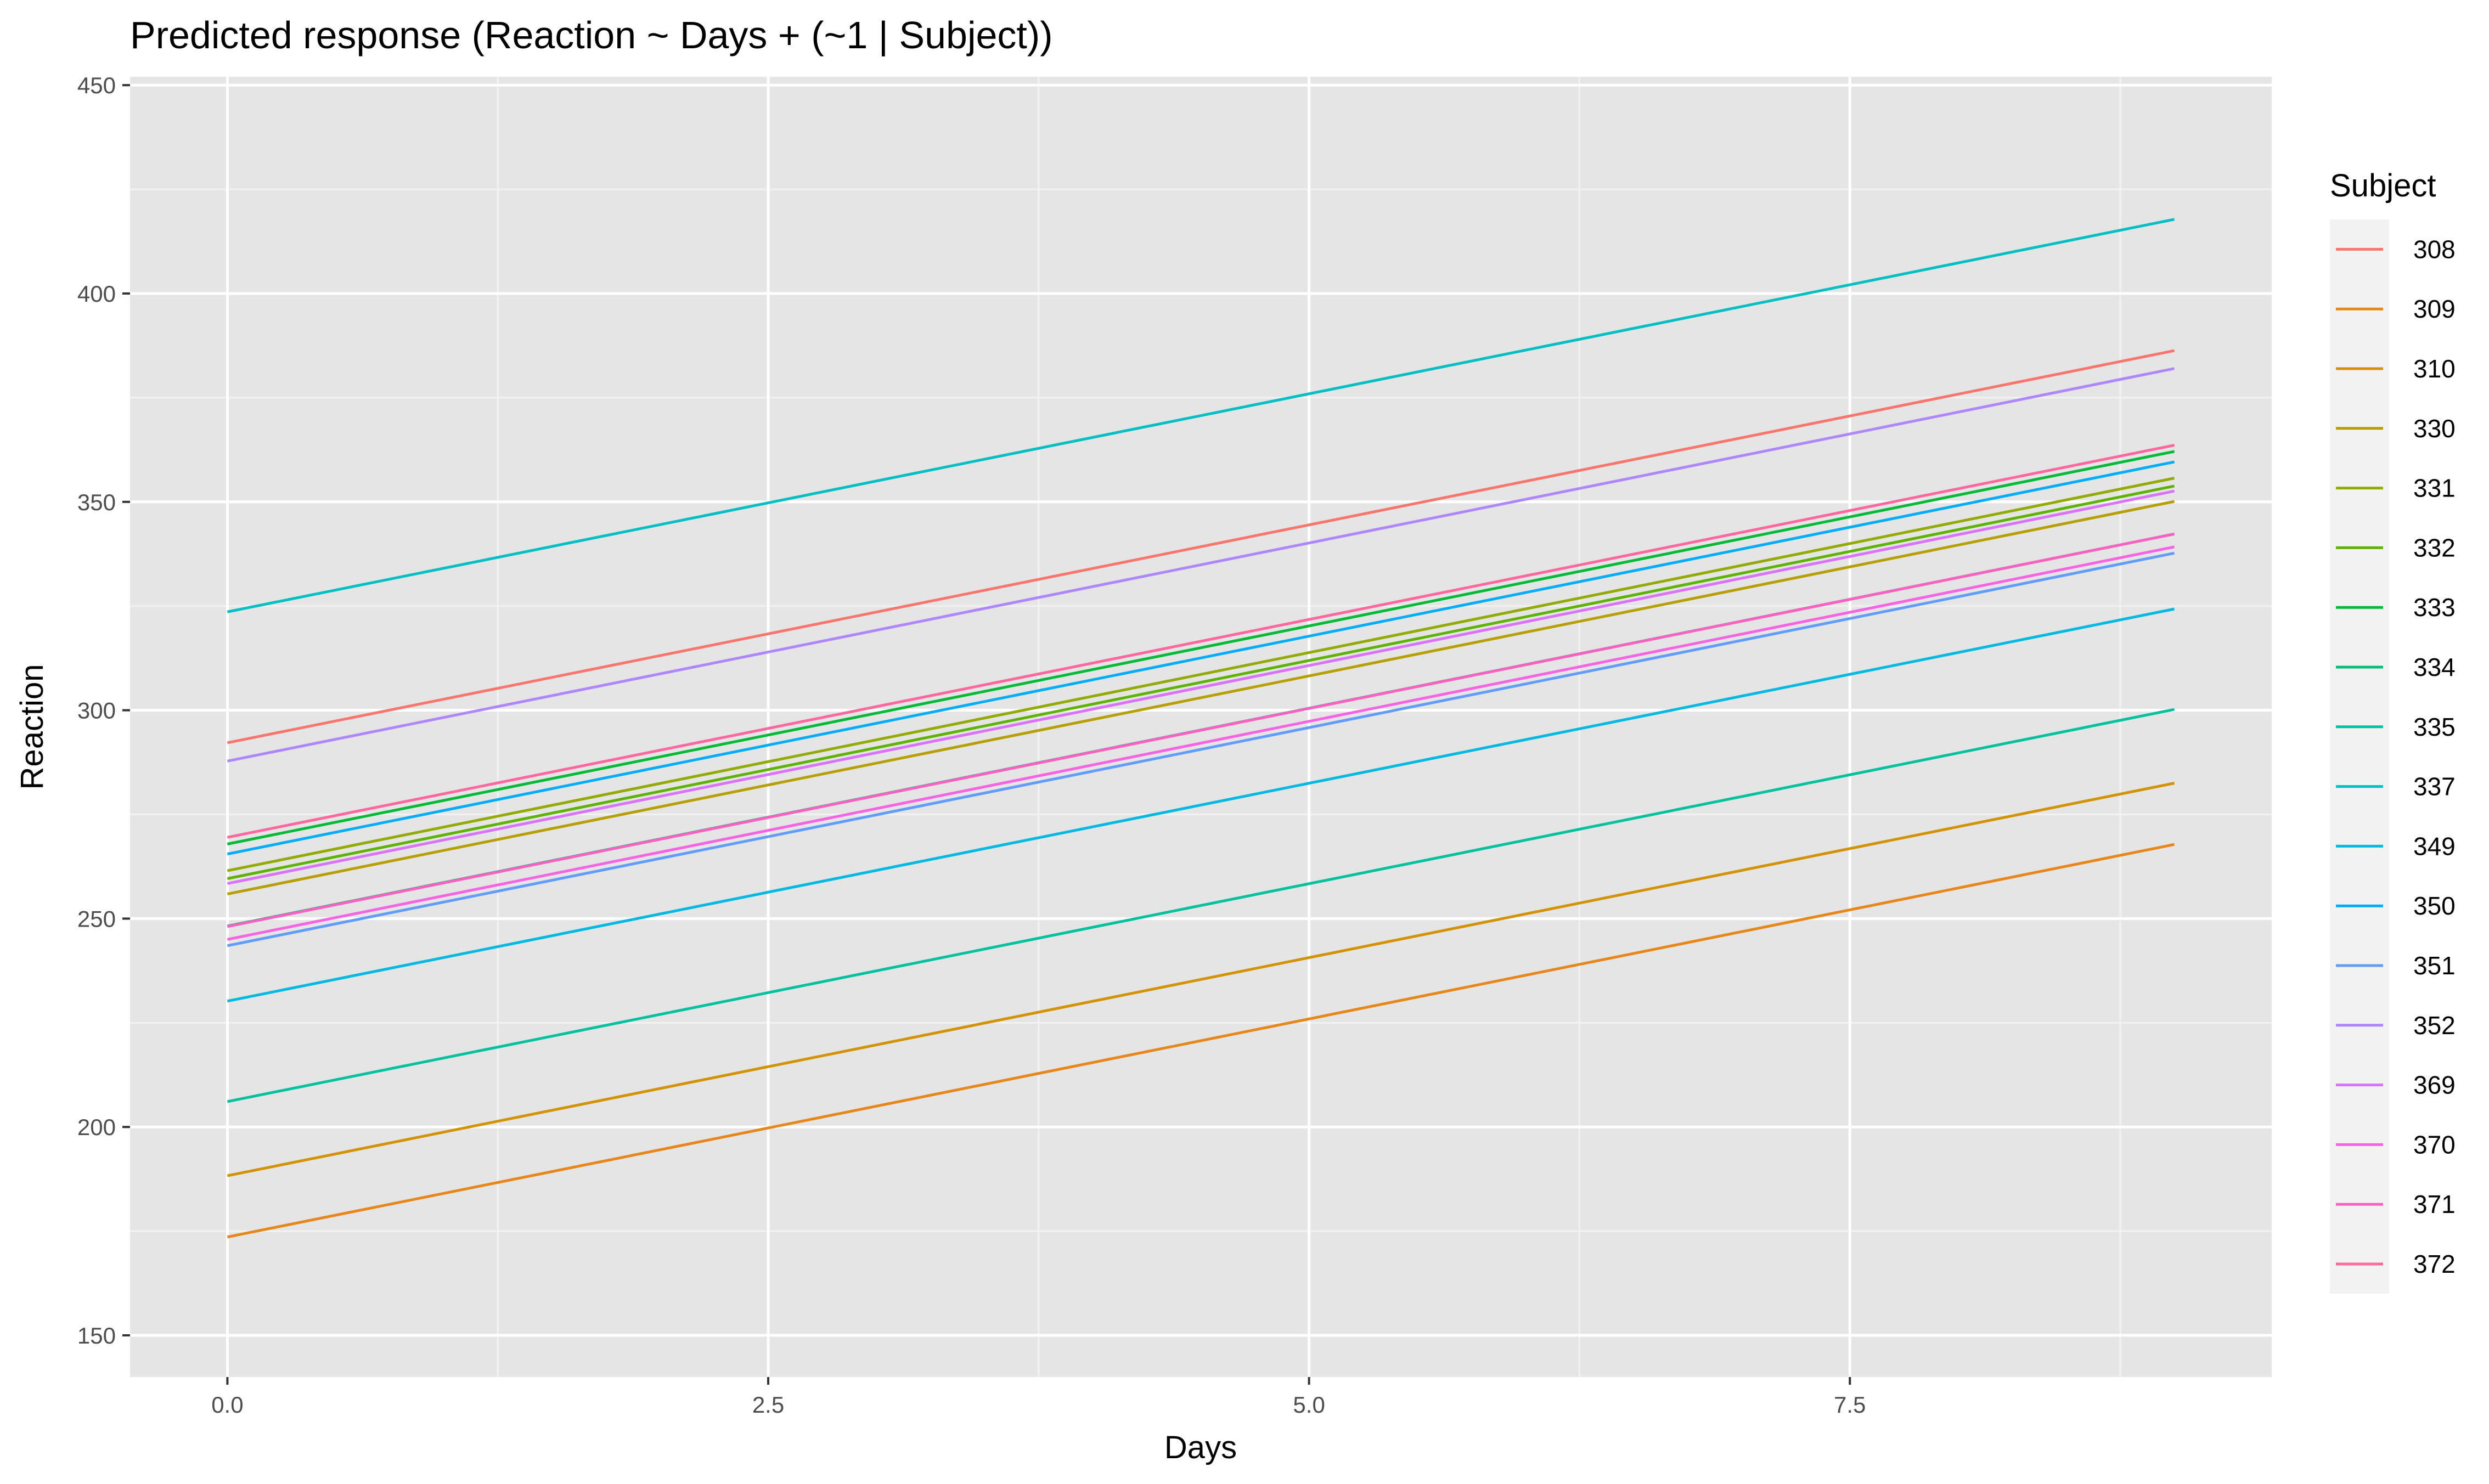  Describe the element at coordinates (2434, 905) in the screenshot. I see `legend-label-350: 350` at that location.